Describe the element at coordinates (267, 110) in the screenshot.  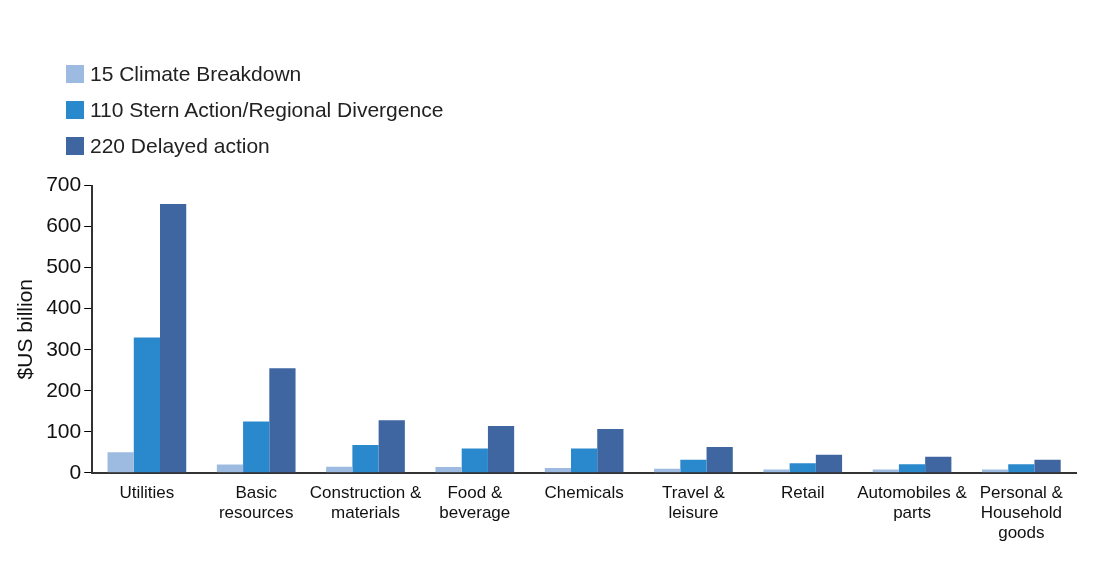
I see `legend-label: 110 Stern Action/Regional Divergence` at that location.